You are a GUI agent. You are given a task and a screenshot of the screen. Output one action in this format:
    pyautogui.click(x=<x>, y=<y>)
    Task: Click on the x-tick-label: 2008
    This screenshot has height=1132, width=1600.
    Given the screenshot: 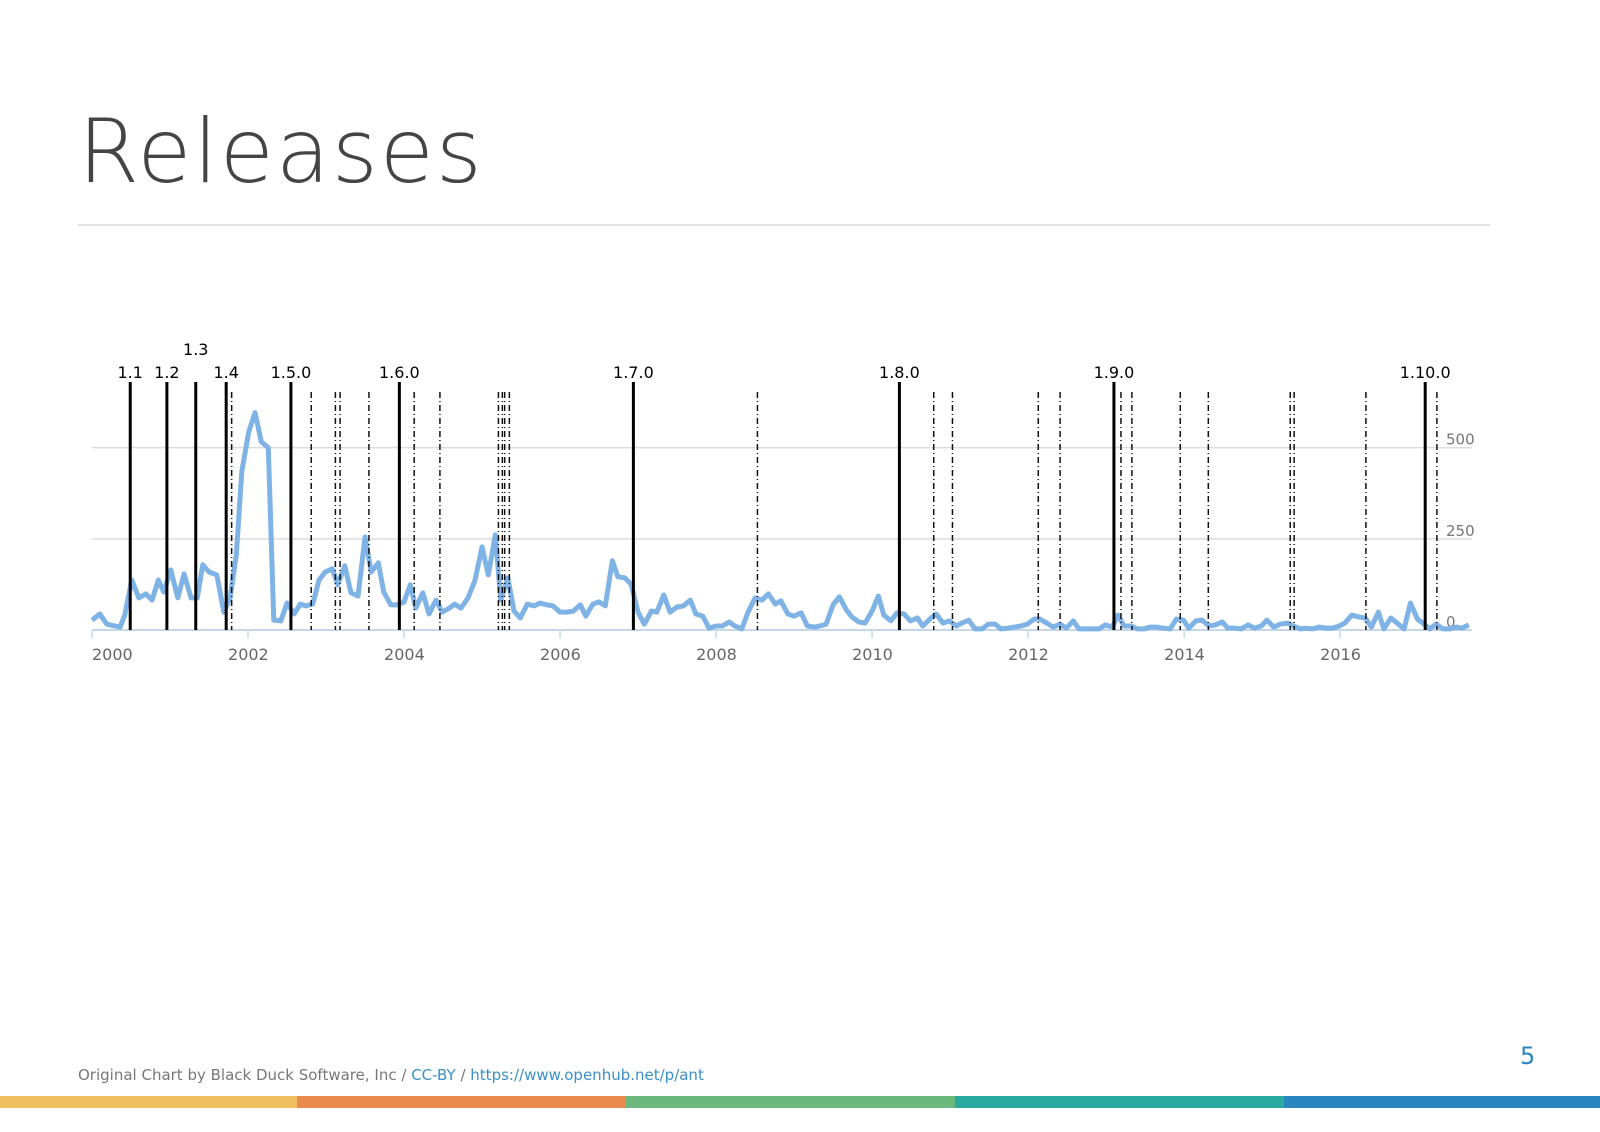 What is the action you would take?
    pyautogui.click(x=716, y=654)
    